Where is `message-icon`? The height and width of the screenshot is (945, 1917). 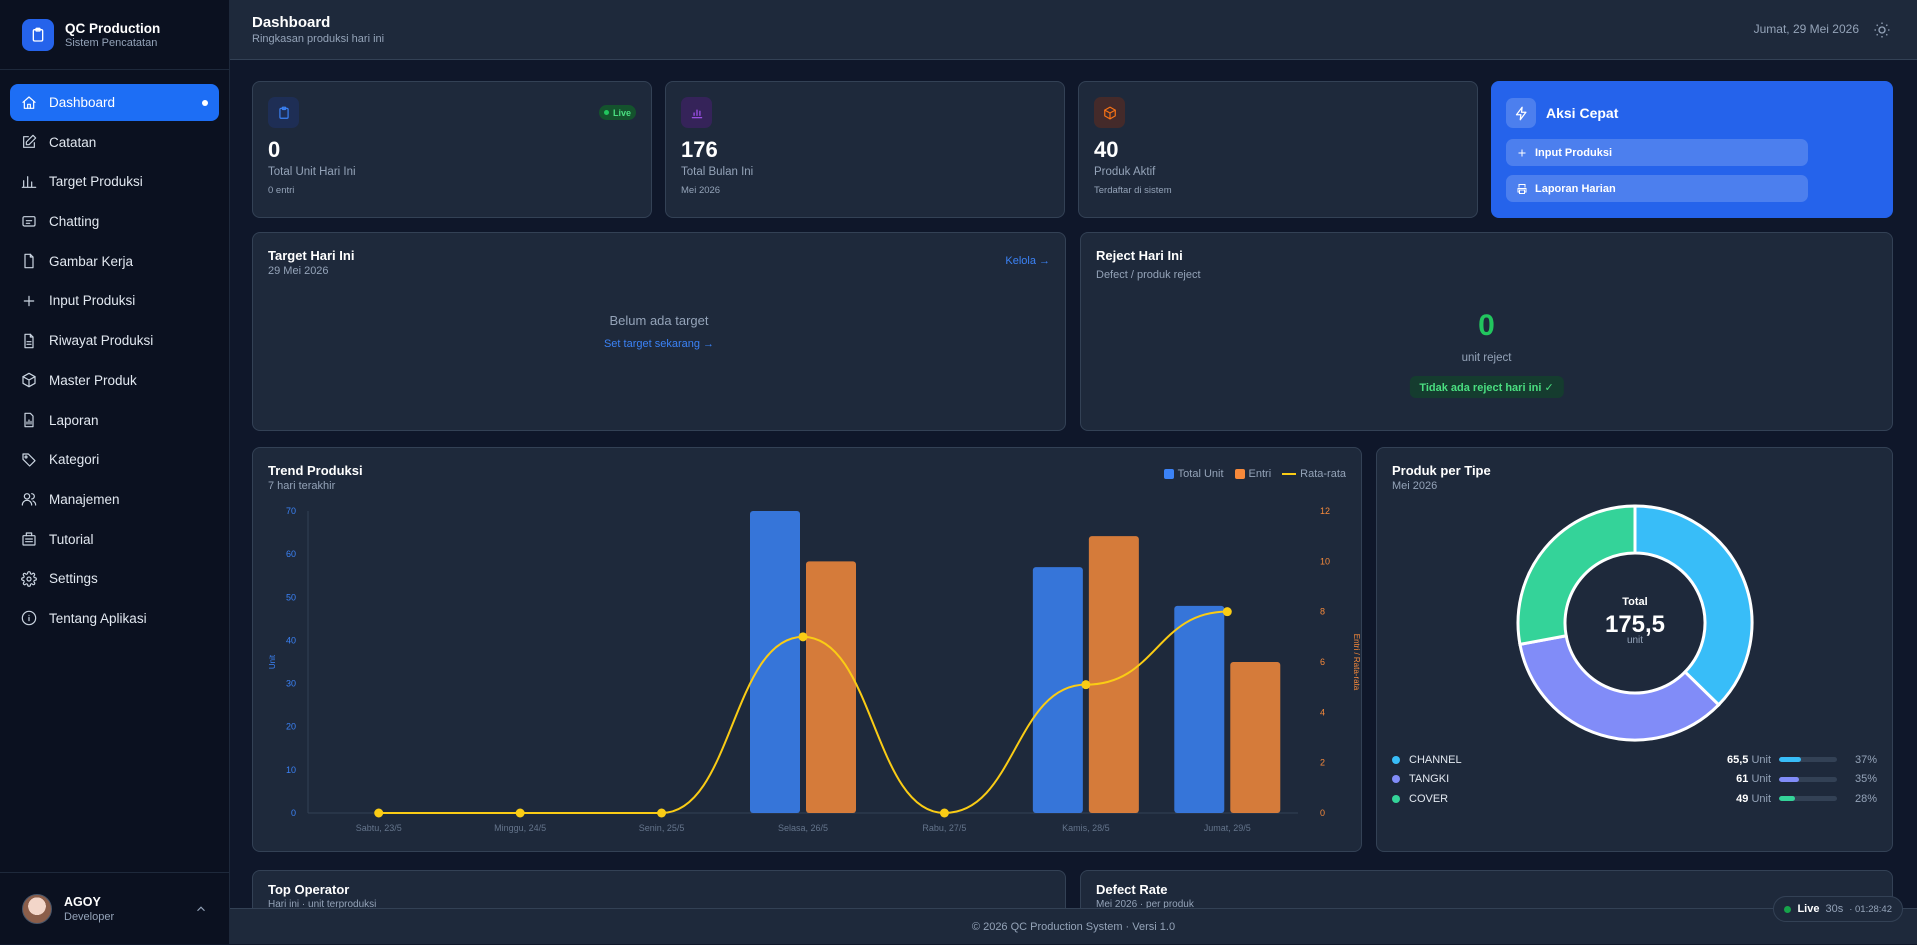 message-icon is located at coordinates (29, 221).